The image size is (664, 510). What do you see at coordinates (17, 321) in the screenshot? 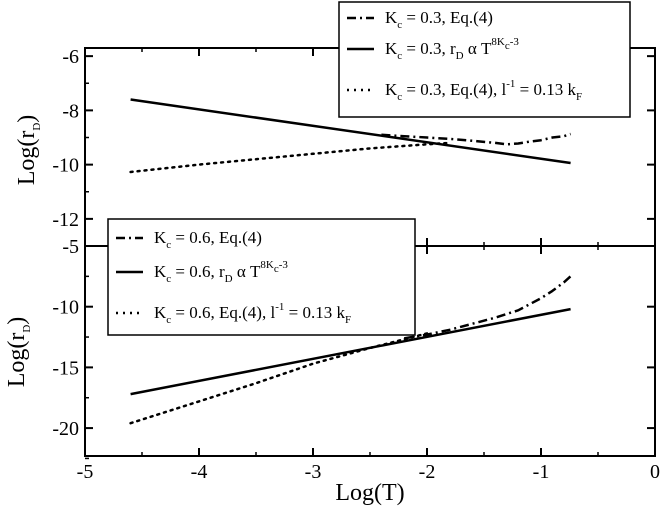
I see `bottom-y-axis-title-close: )` at bounding box center [17, 321].